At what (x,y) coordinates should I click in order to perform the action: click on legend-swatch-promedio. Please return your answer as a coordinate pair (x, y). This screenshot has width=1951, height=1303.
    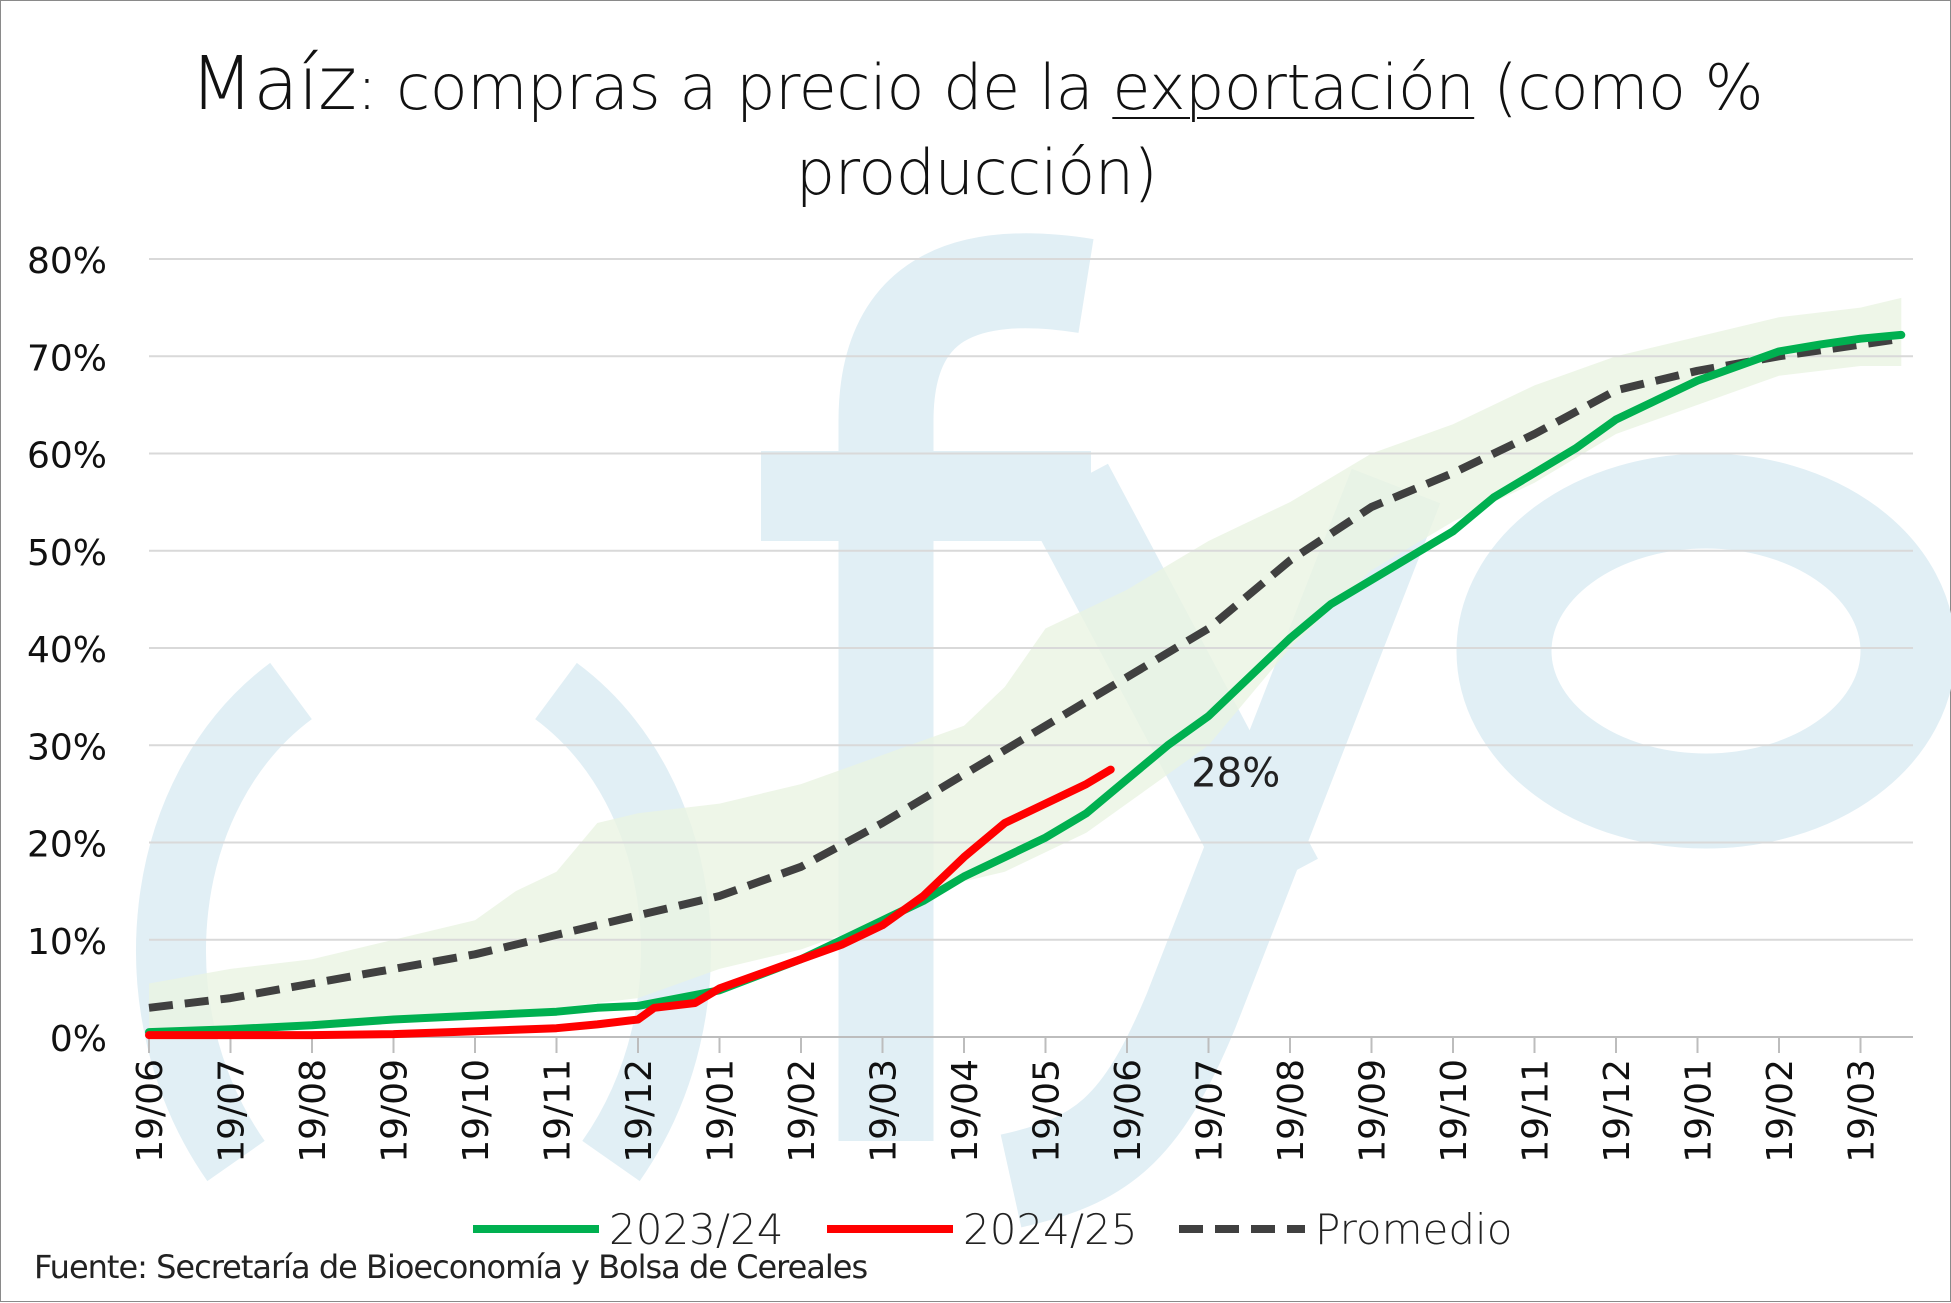
    Looking at the image, I should click on (1242, 1229).